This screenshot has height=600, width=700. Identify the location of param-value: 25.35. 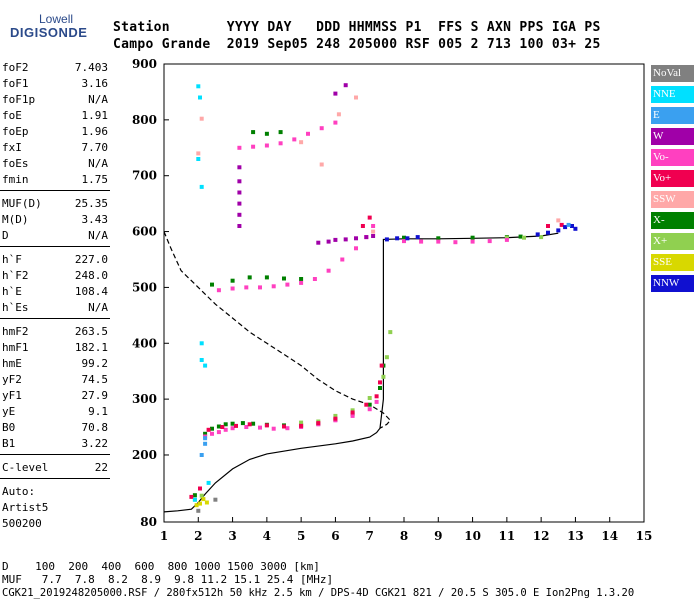
(91, 203).